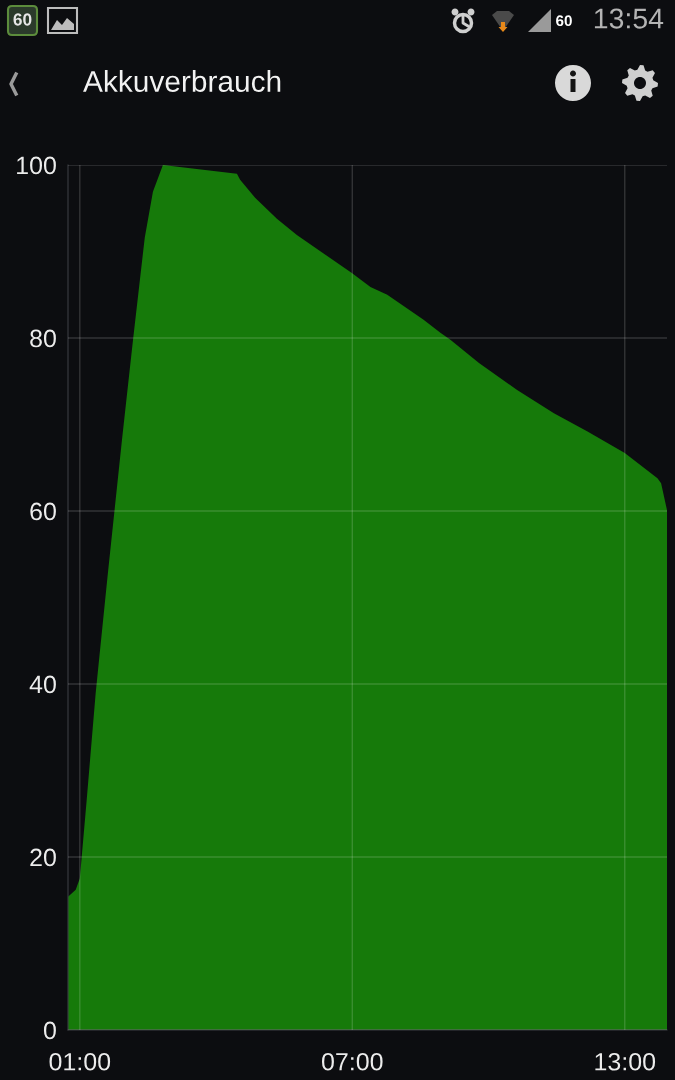  Describe the element at coordinates (80, 1061) in the screenshot. I see `x-tick-label: 01:00` at that location.